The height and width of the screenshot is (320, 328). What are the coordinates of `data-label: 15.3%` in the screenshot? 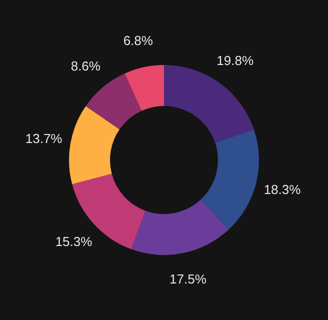 It's located at (74, 242).